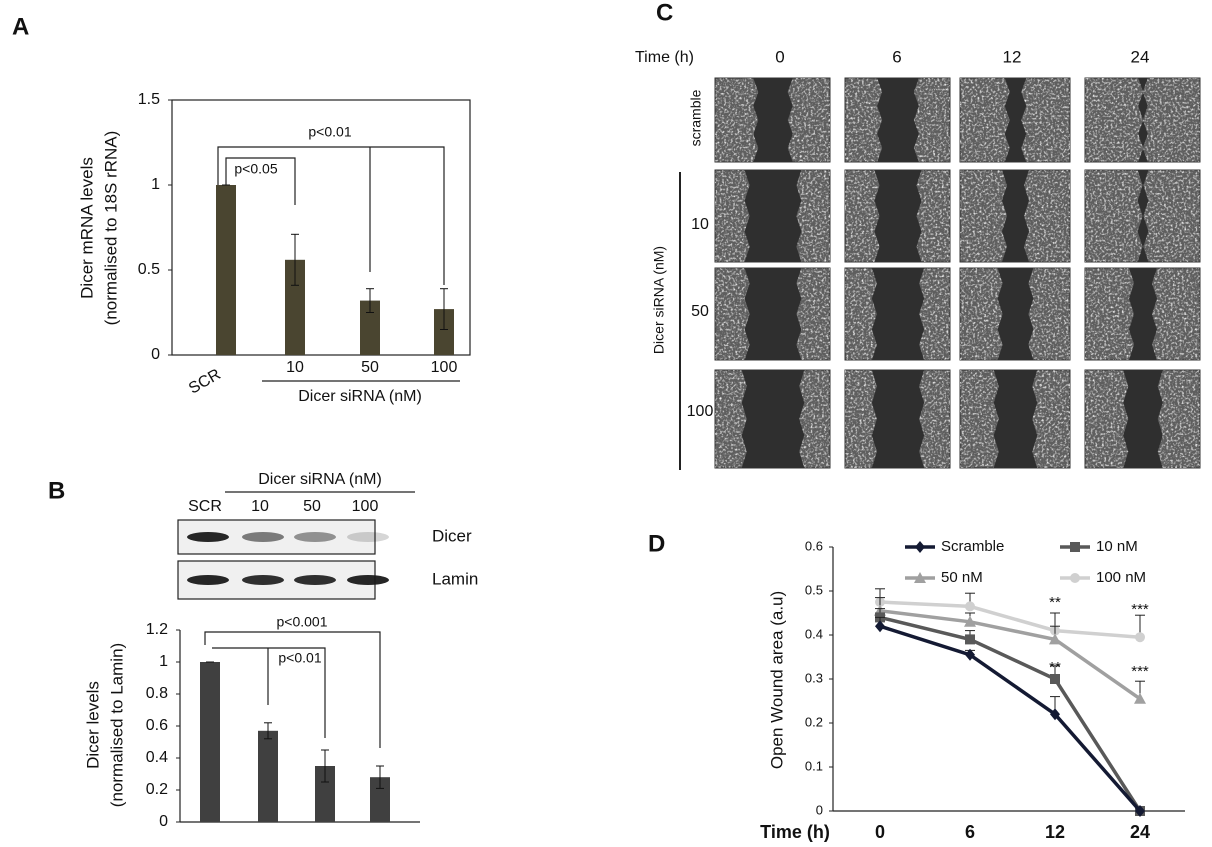  Describe the element at coordinates (452, 535) in the screenshot. I see `blot-band-label: Dicer` at that location.